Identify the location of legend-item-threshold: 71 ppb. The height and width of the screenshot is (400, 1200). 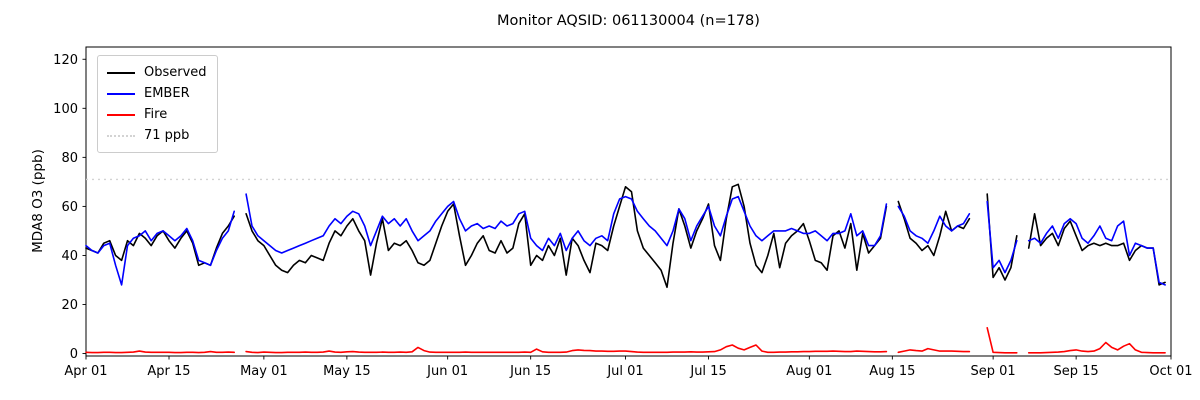
(157, 135).